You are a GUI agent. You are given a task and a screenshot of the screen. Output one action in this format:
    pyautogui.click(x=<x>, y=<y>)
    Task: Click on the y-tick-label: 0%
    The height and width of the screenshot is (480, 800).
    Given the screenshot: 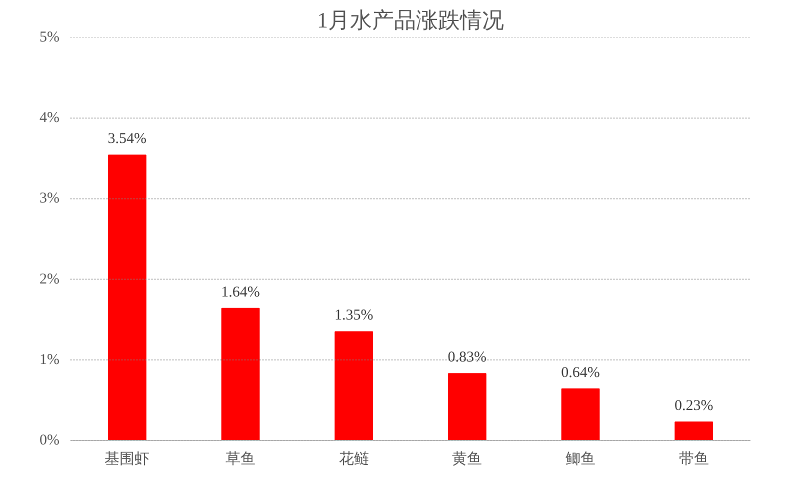 What is the action you would take?
    pyautogui.click(x=50, y=440)
    